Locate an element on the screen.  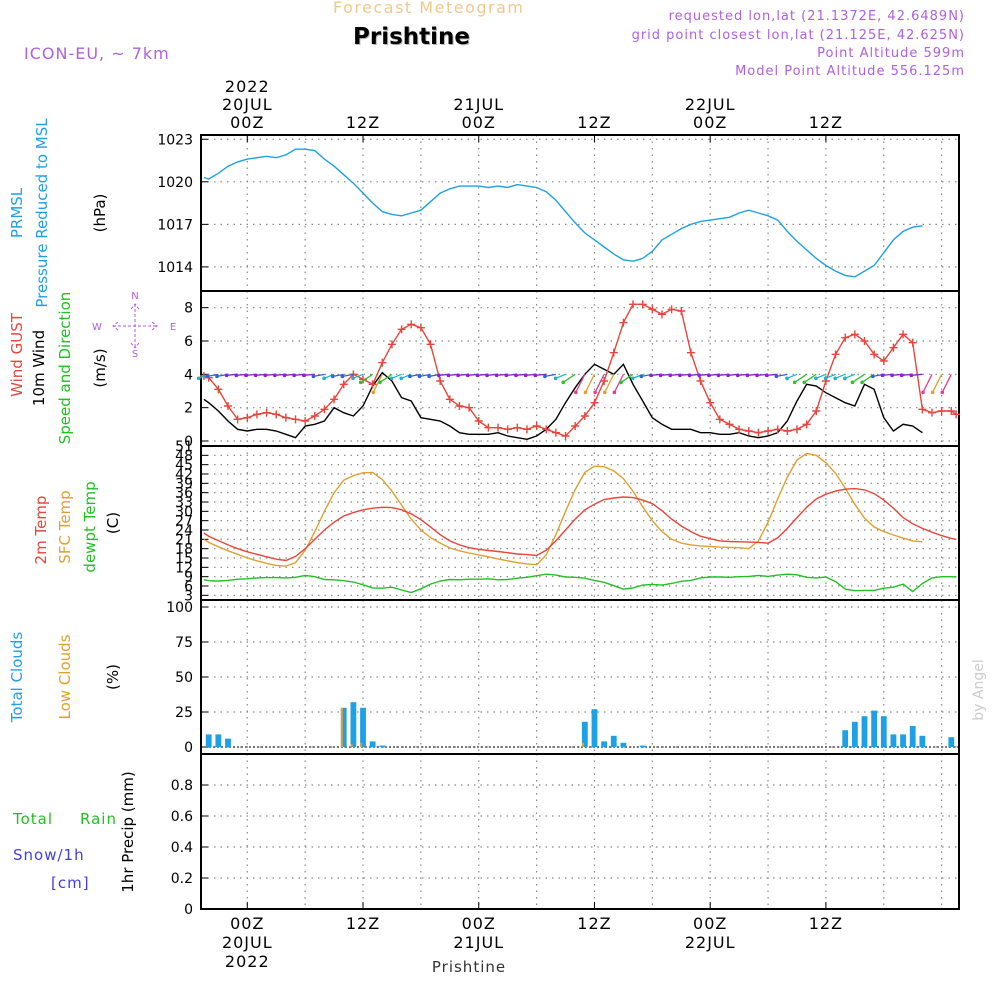
y-tick-label: 8 is located at coordinates (188, 309).